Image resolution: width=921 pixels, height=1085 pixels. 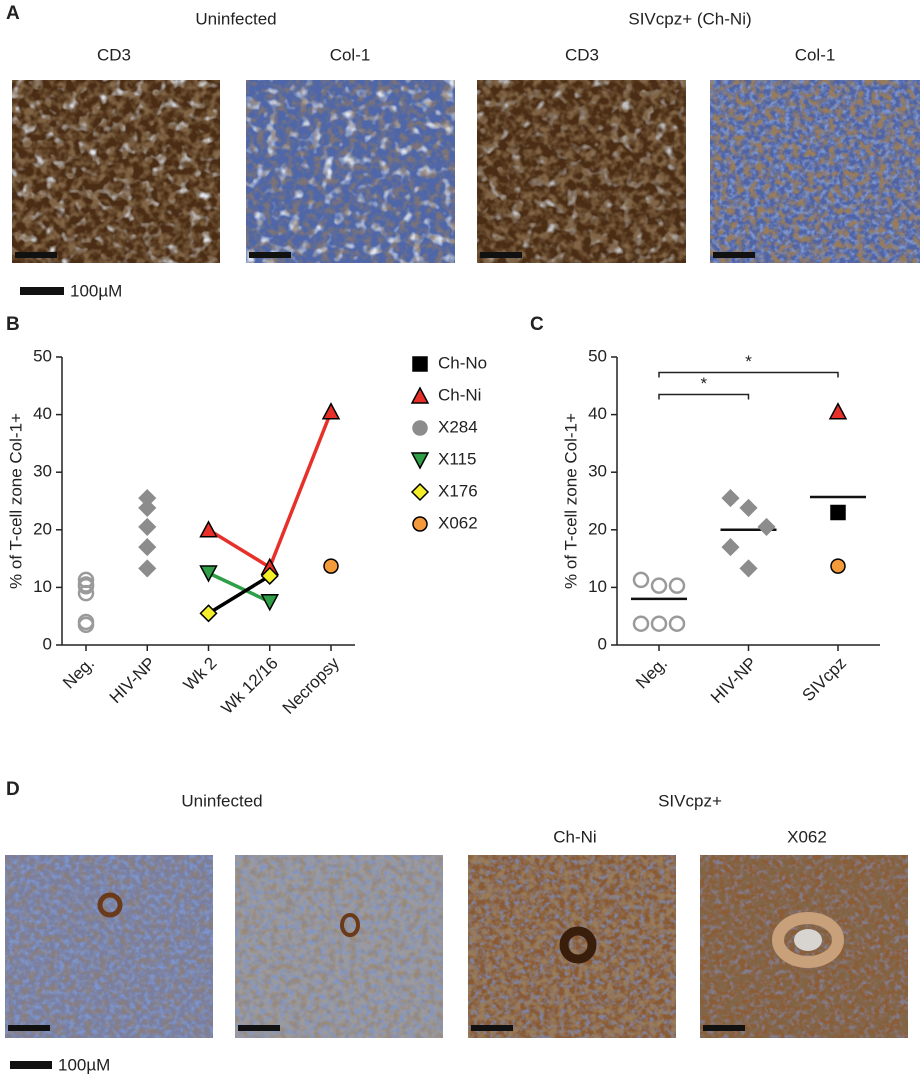 What do you see at coordinates (807, 836) in the screenshot?
I see `sample-label: X062` at bounding box center [807, 836].